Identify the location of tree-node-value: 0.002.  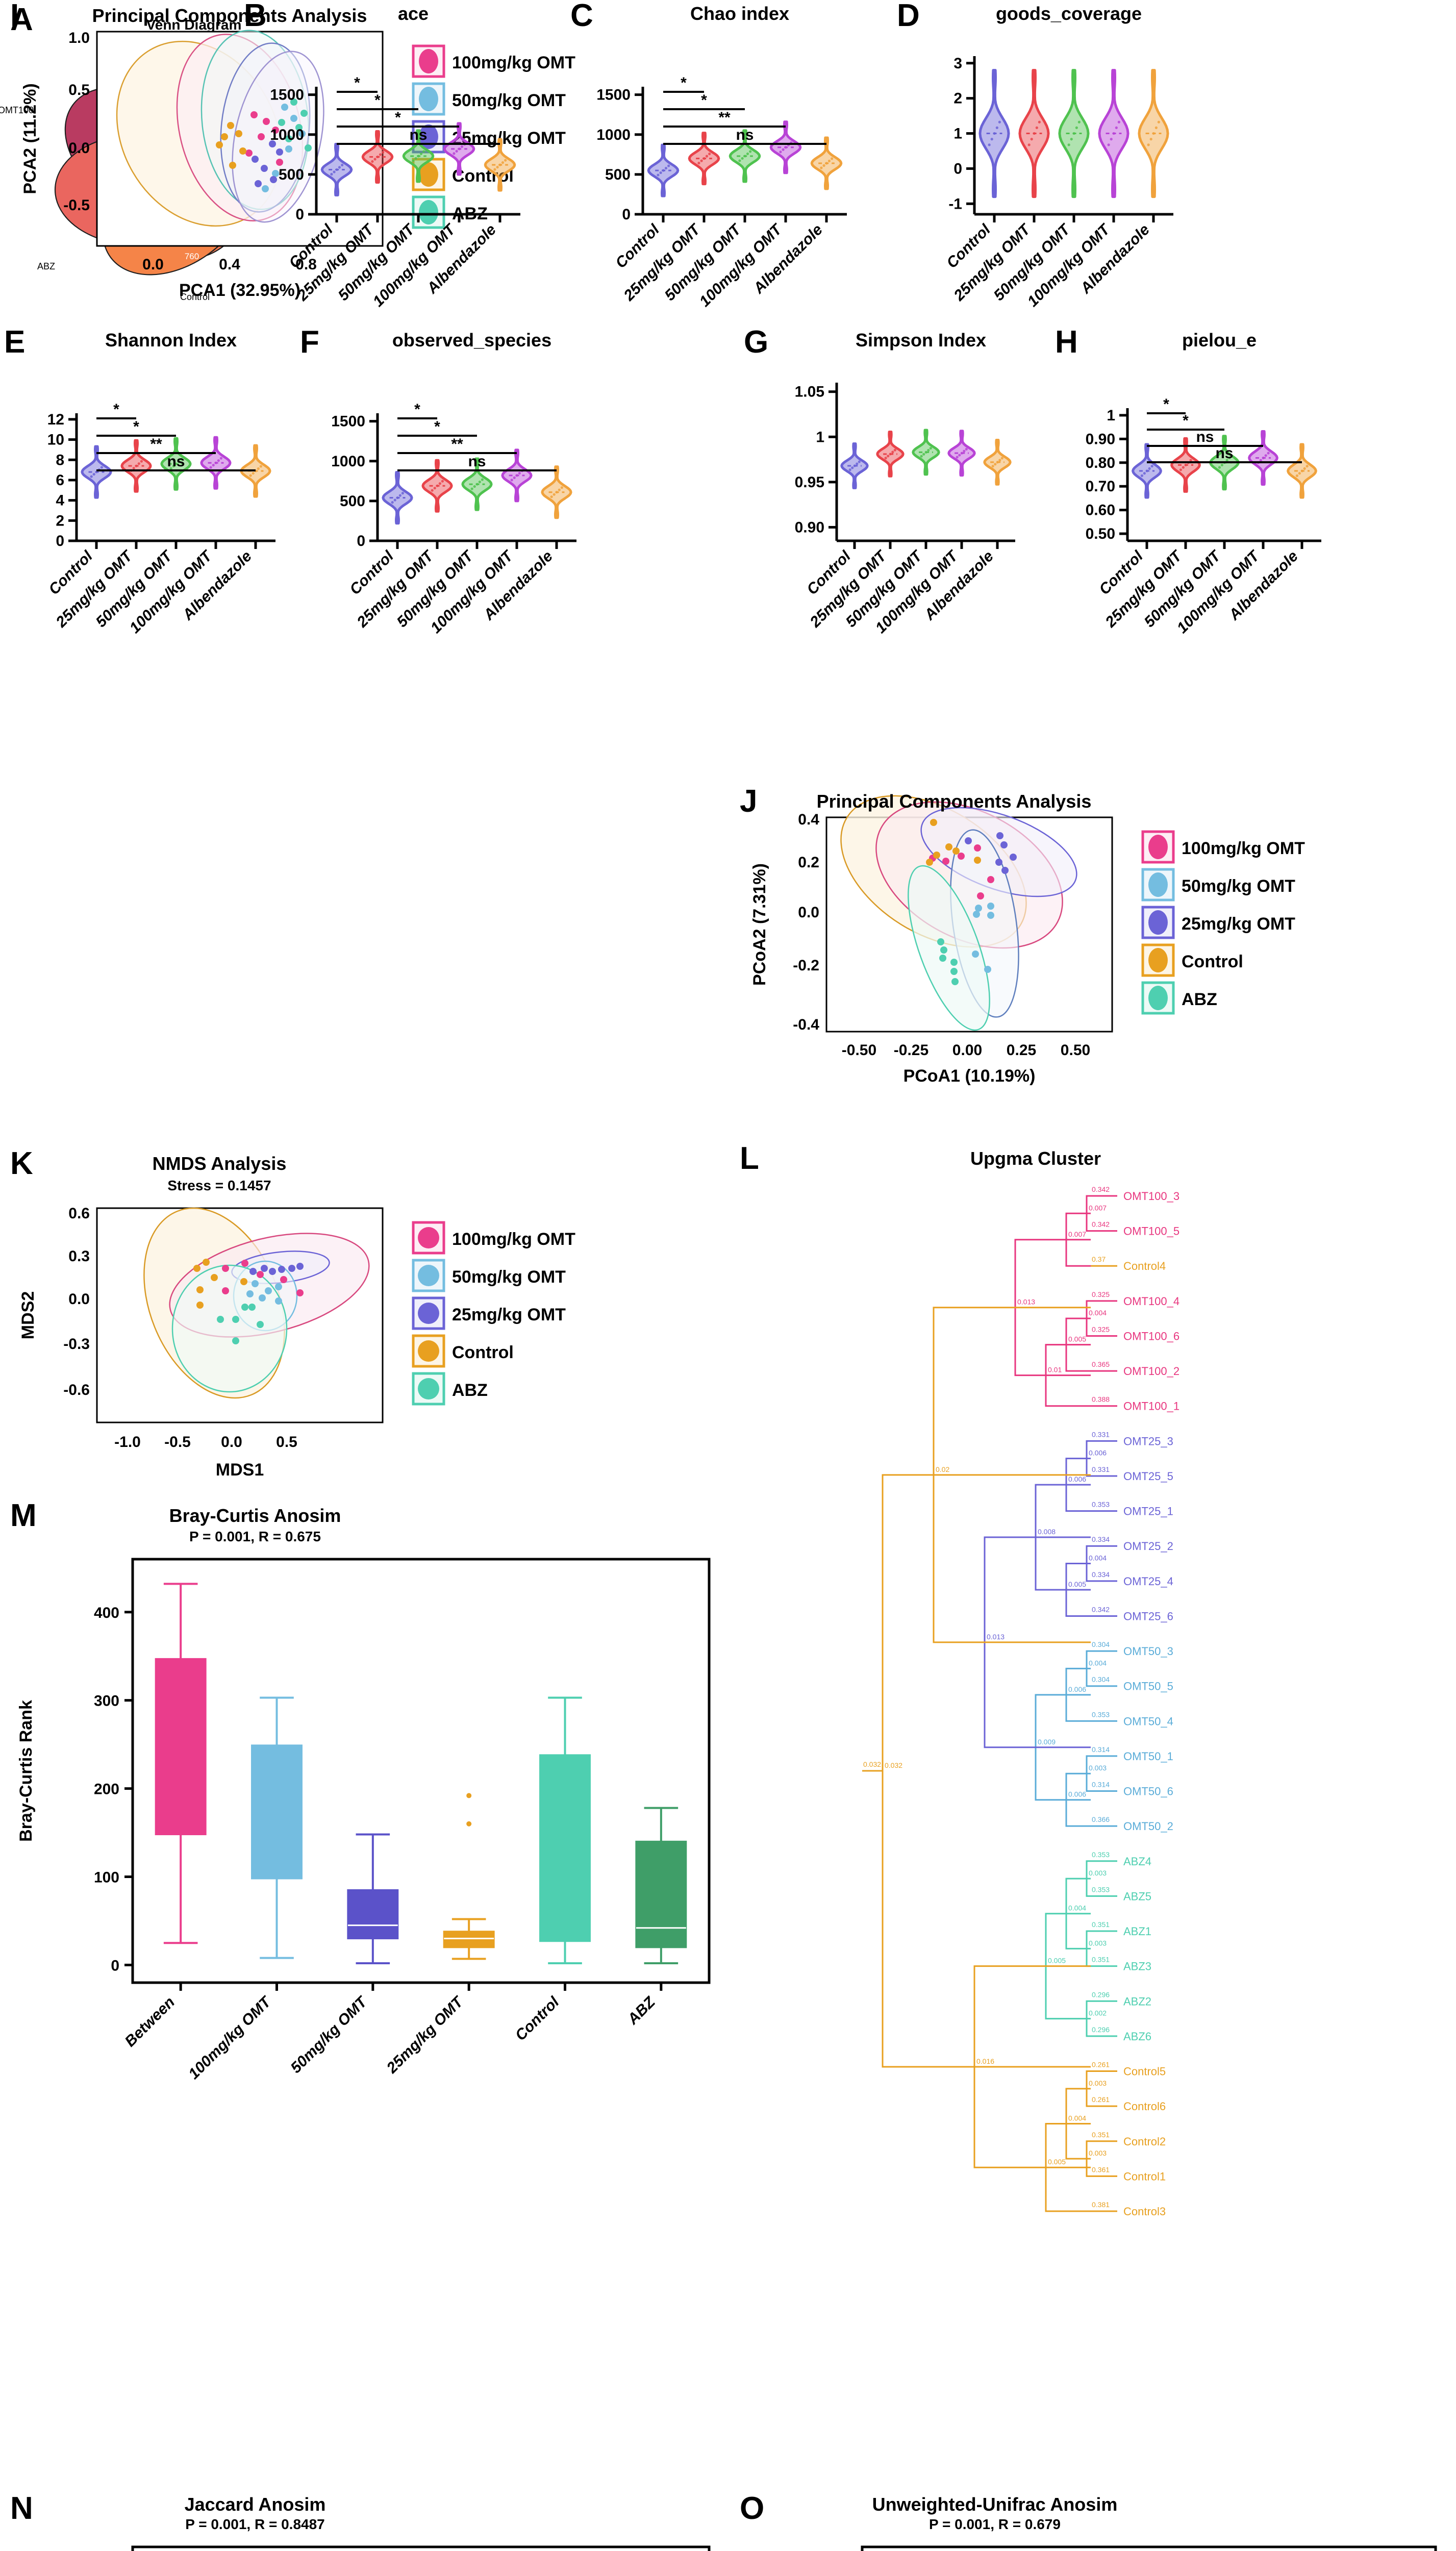
(1098, 2013).